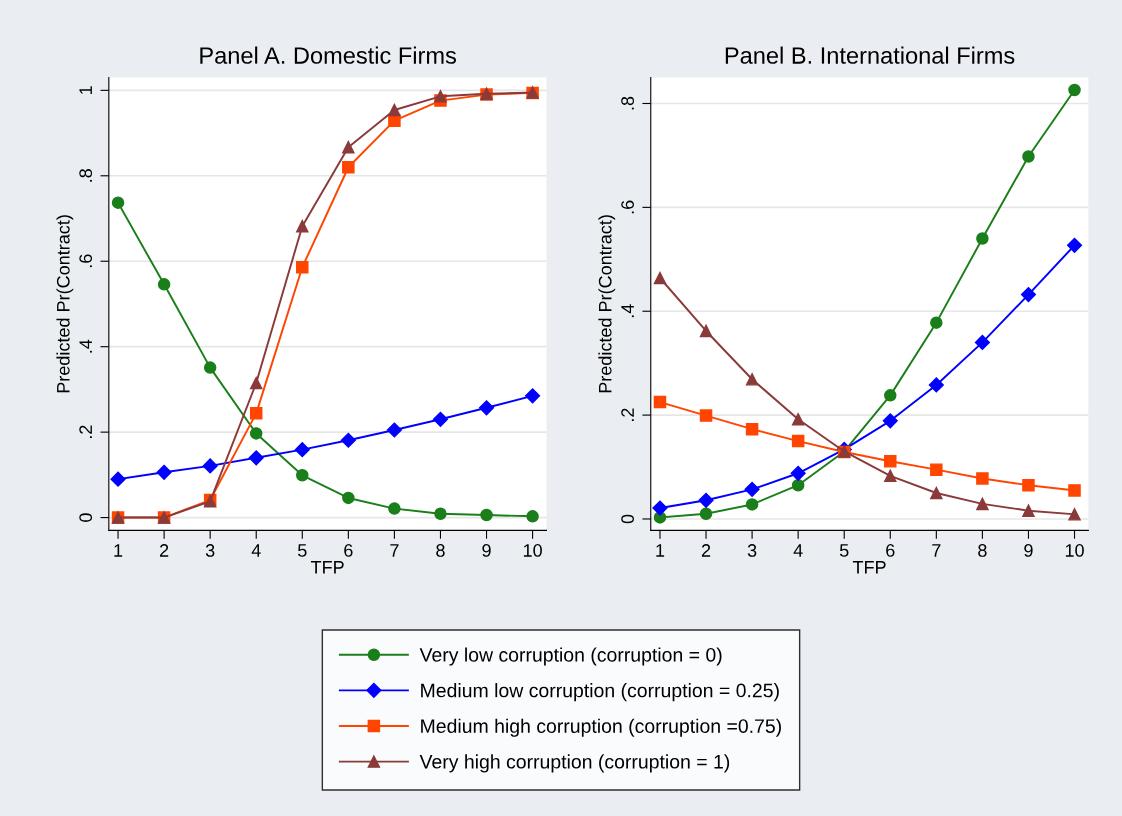 Image resolution: width=1122 pixels, height=816 pixels. What do you see at coordinates (870, 55) in the screenshot?
I see `chart-title: Panel B. International Firms` at bounding box center [870, 55].